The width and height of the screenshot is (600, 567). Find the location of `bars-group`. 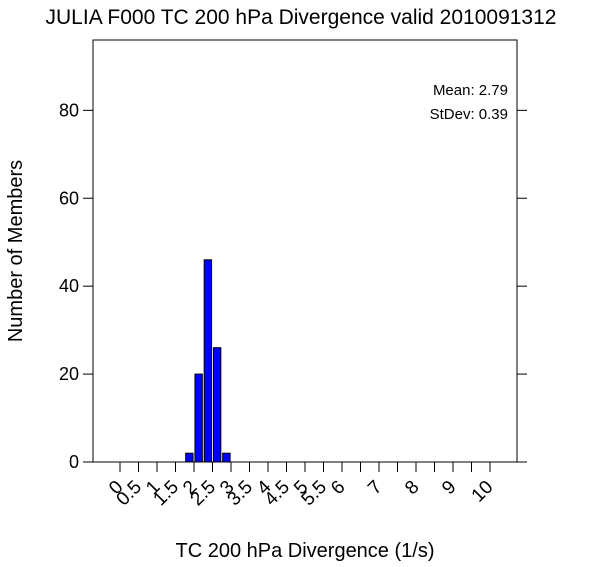

bars-group is located at coordinates (208, 361).